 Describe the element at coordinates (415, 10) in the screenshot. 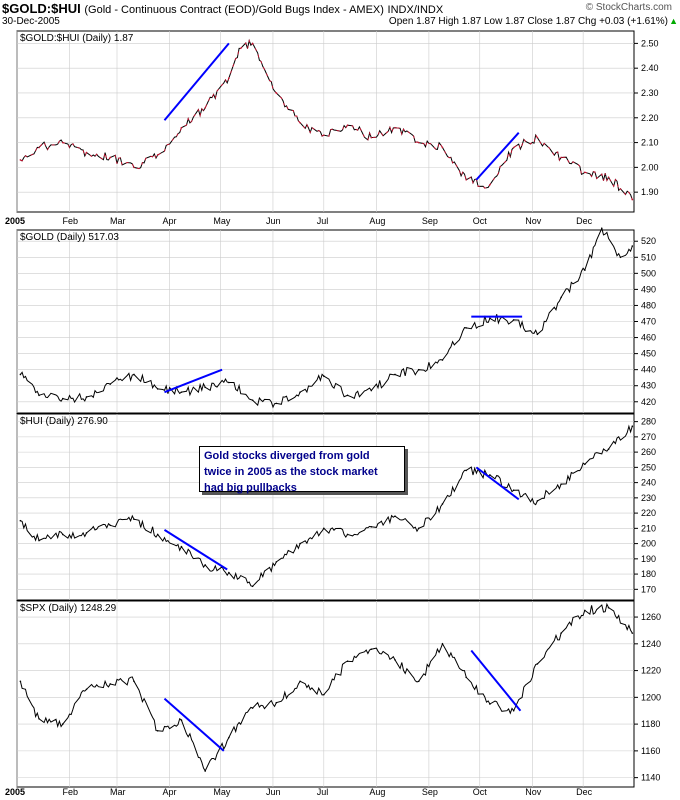

I see `exchange-label: INDX/INDX` at that location.